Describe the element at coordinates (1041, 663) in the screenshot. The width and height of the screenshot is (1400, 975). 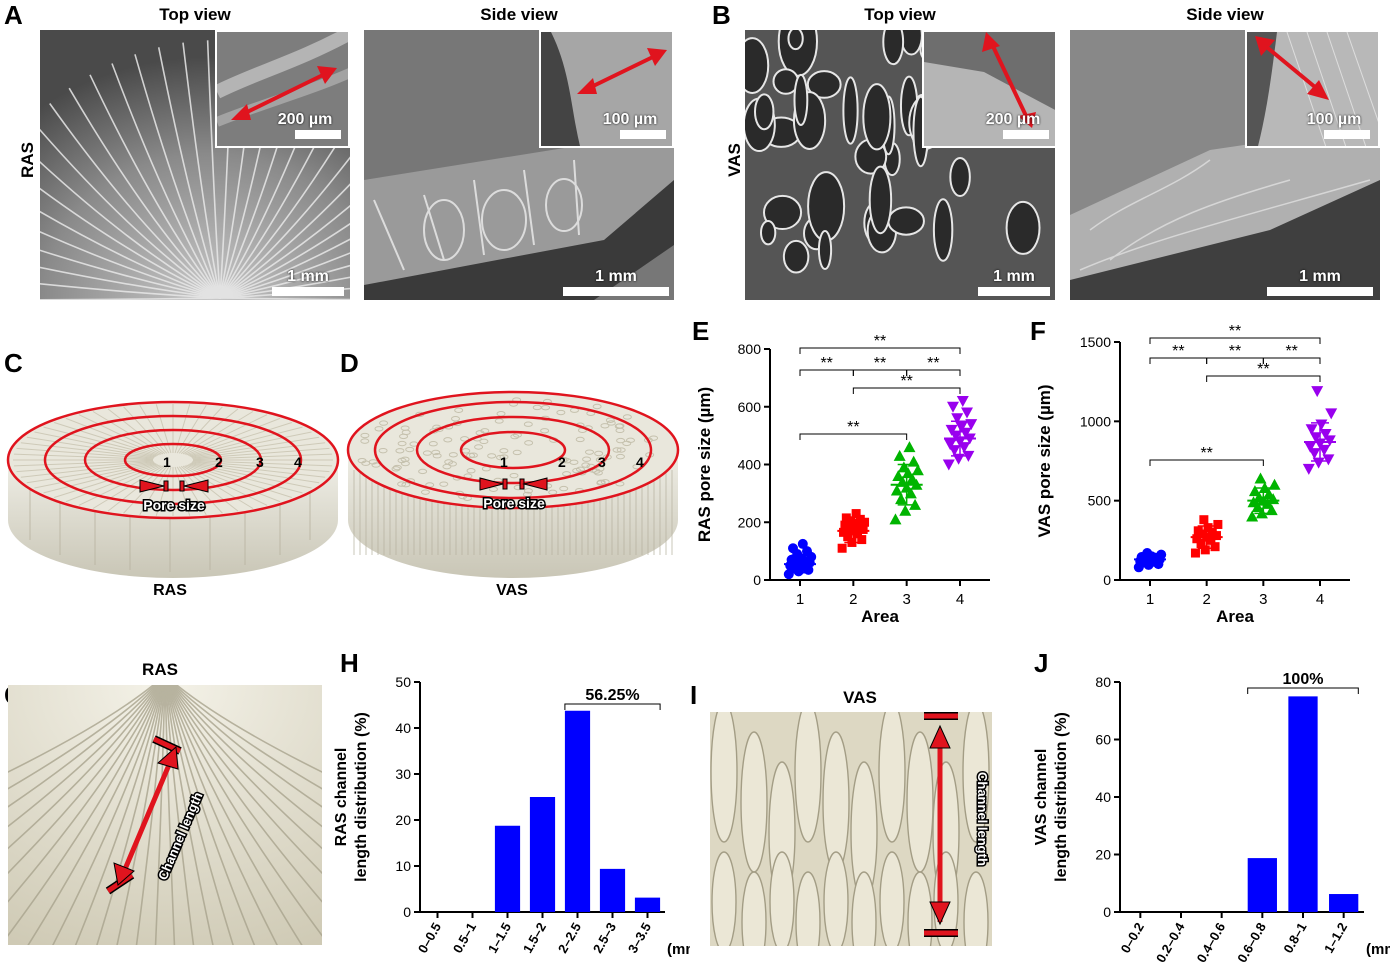
I see `panel-label-j: J` at that location.